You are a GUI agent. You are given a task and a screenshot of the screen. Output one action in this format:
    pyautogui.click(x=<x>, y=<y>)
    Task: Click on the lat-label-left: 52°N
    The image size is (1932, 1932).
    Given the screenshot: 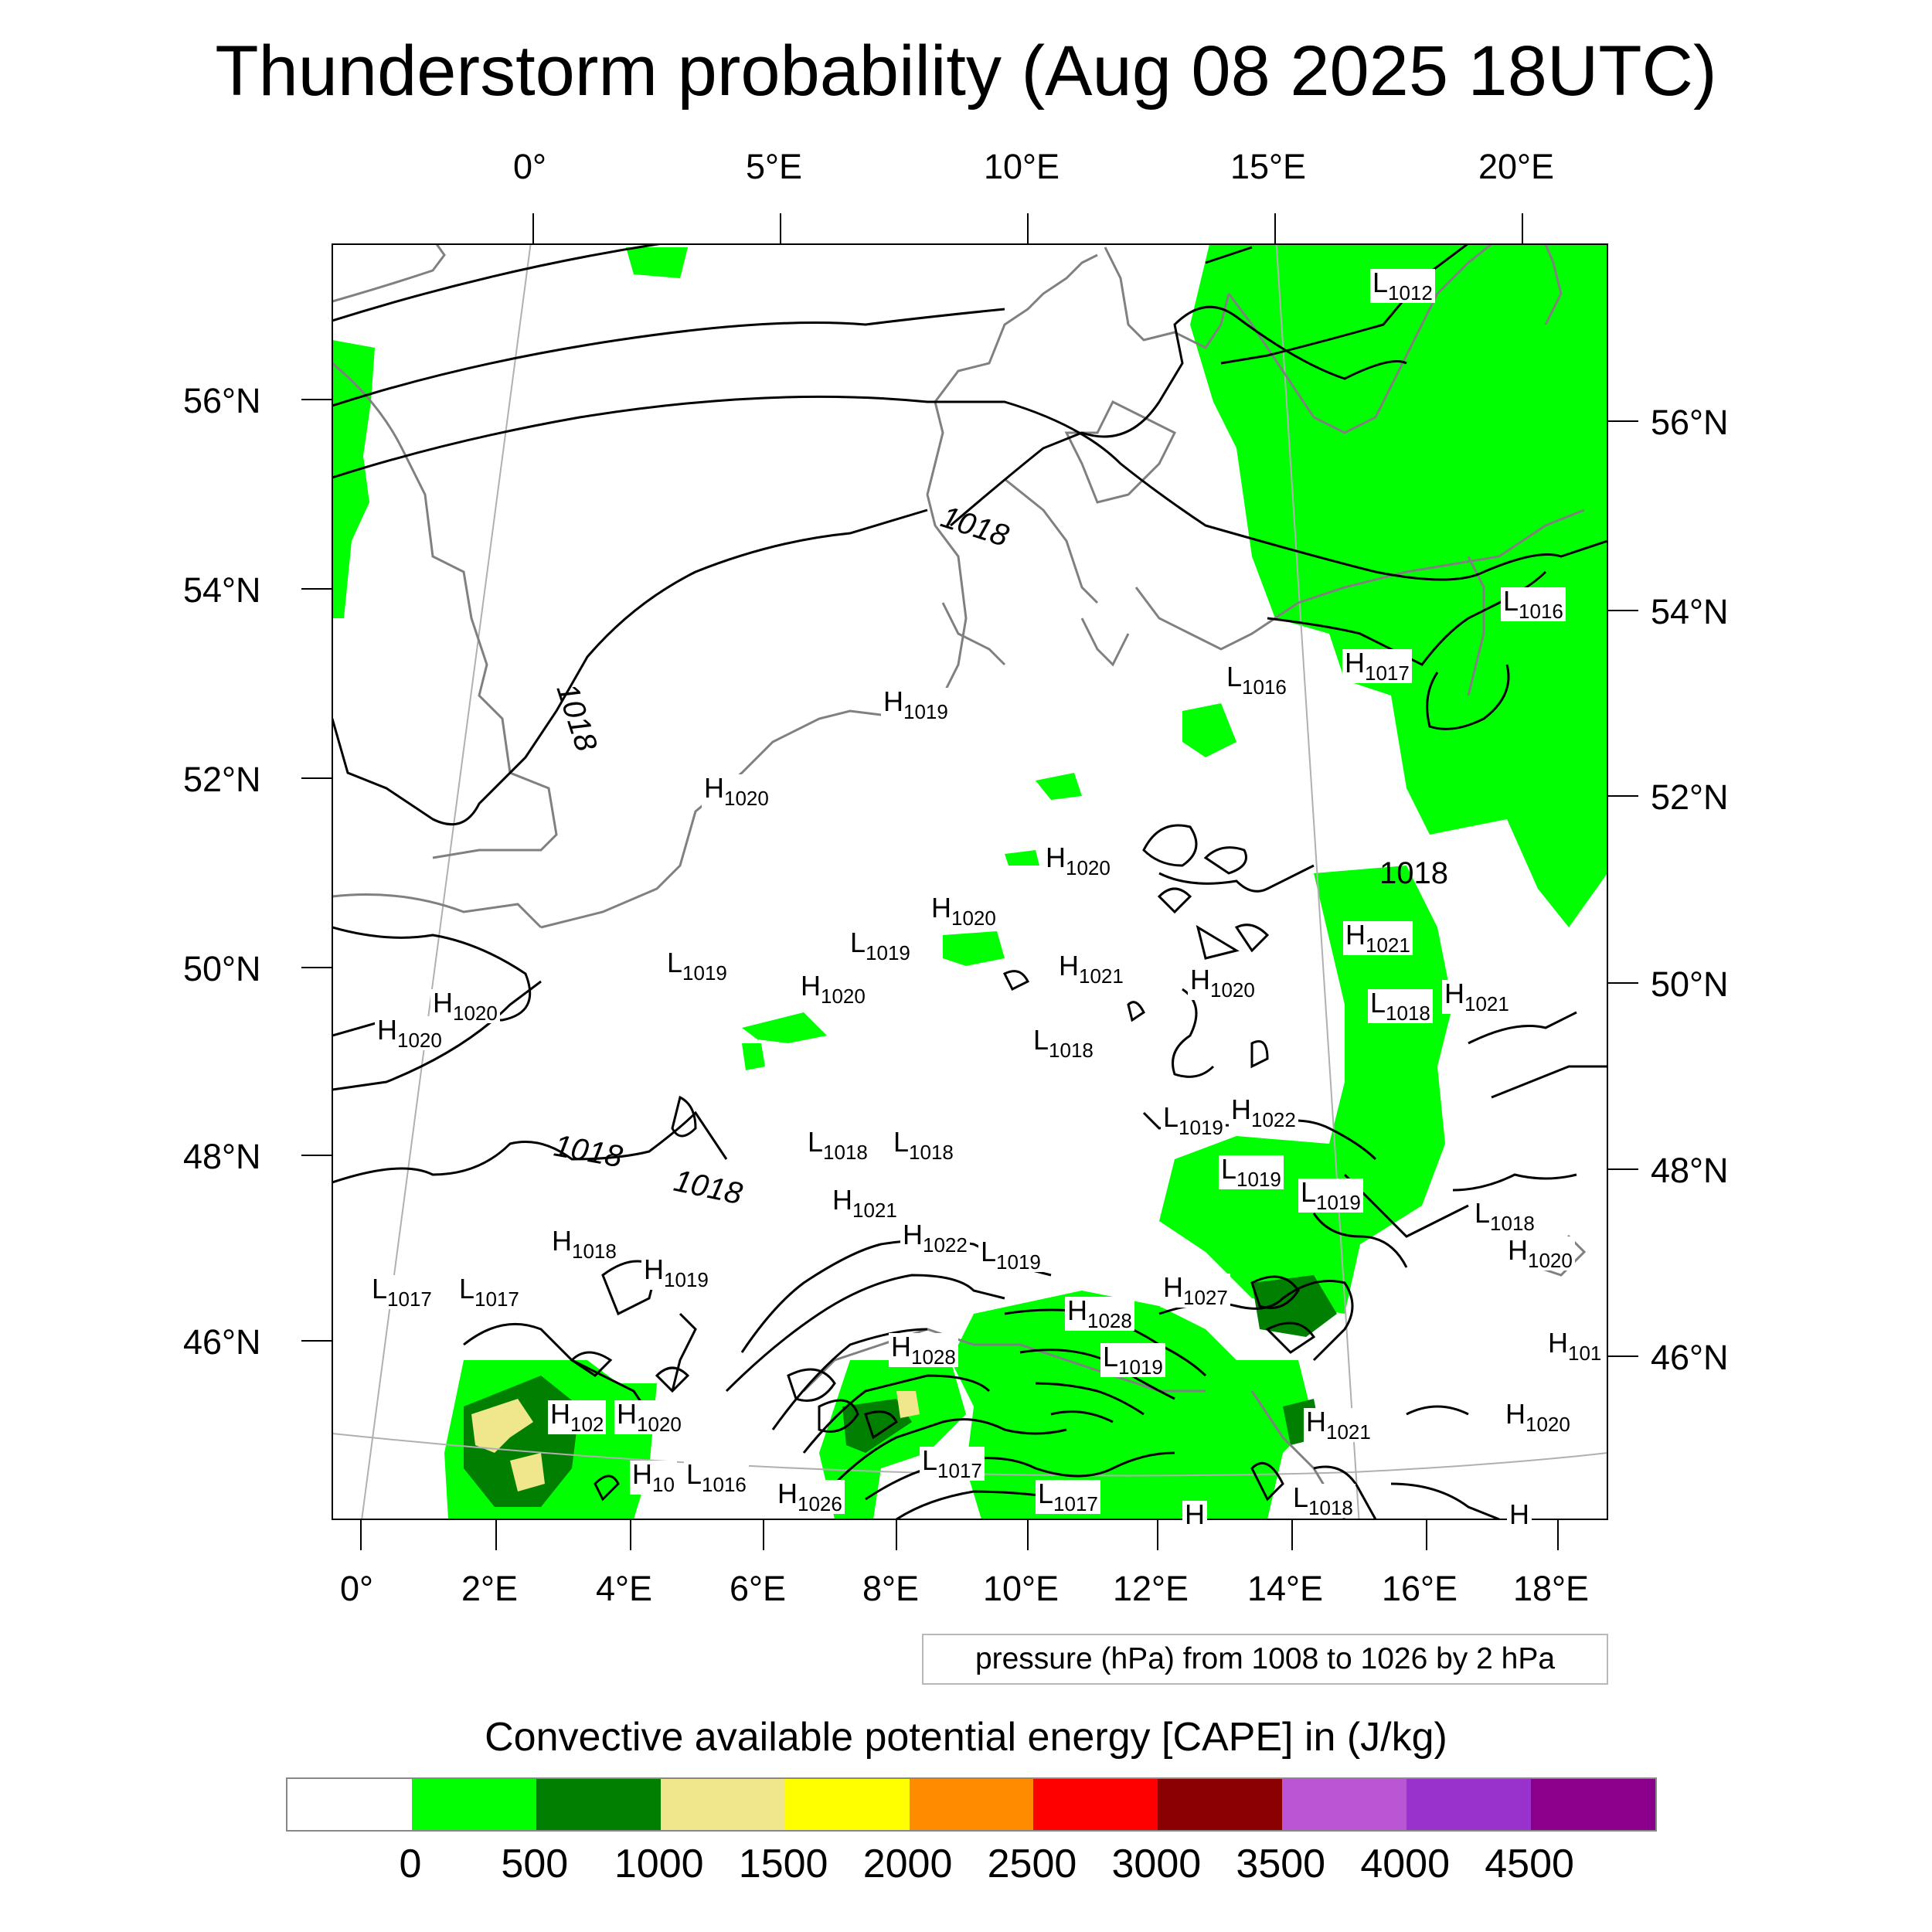 What is the action you would take?
    pyautogui.click(x=222, y=780)
    